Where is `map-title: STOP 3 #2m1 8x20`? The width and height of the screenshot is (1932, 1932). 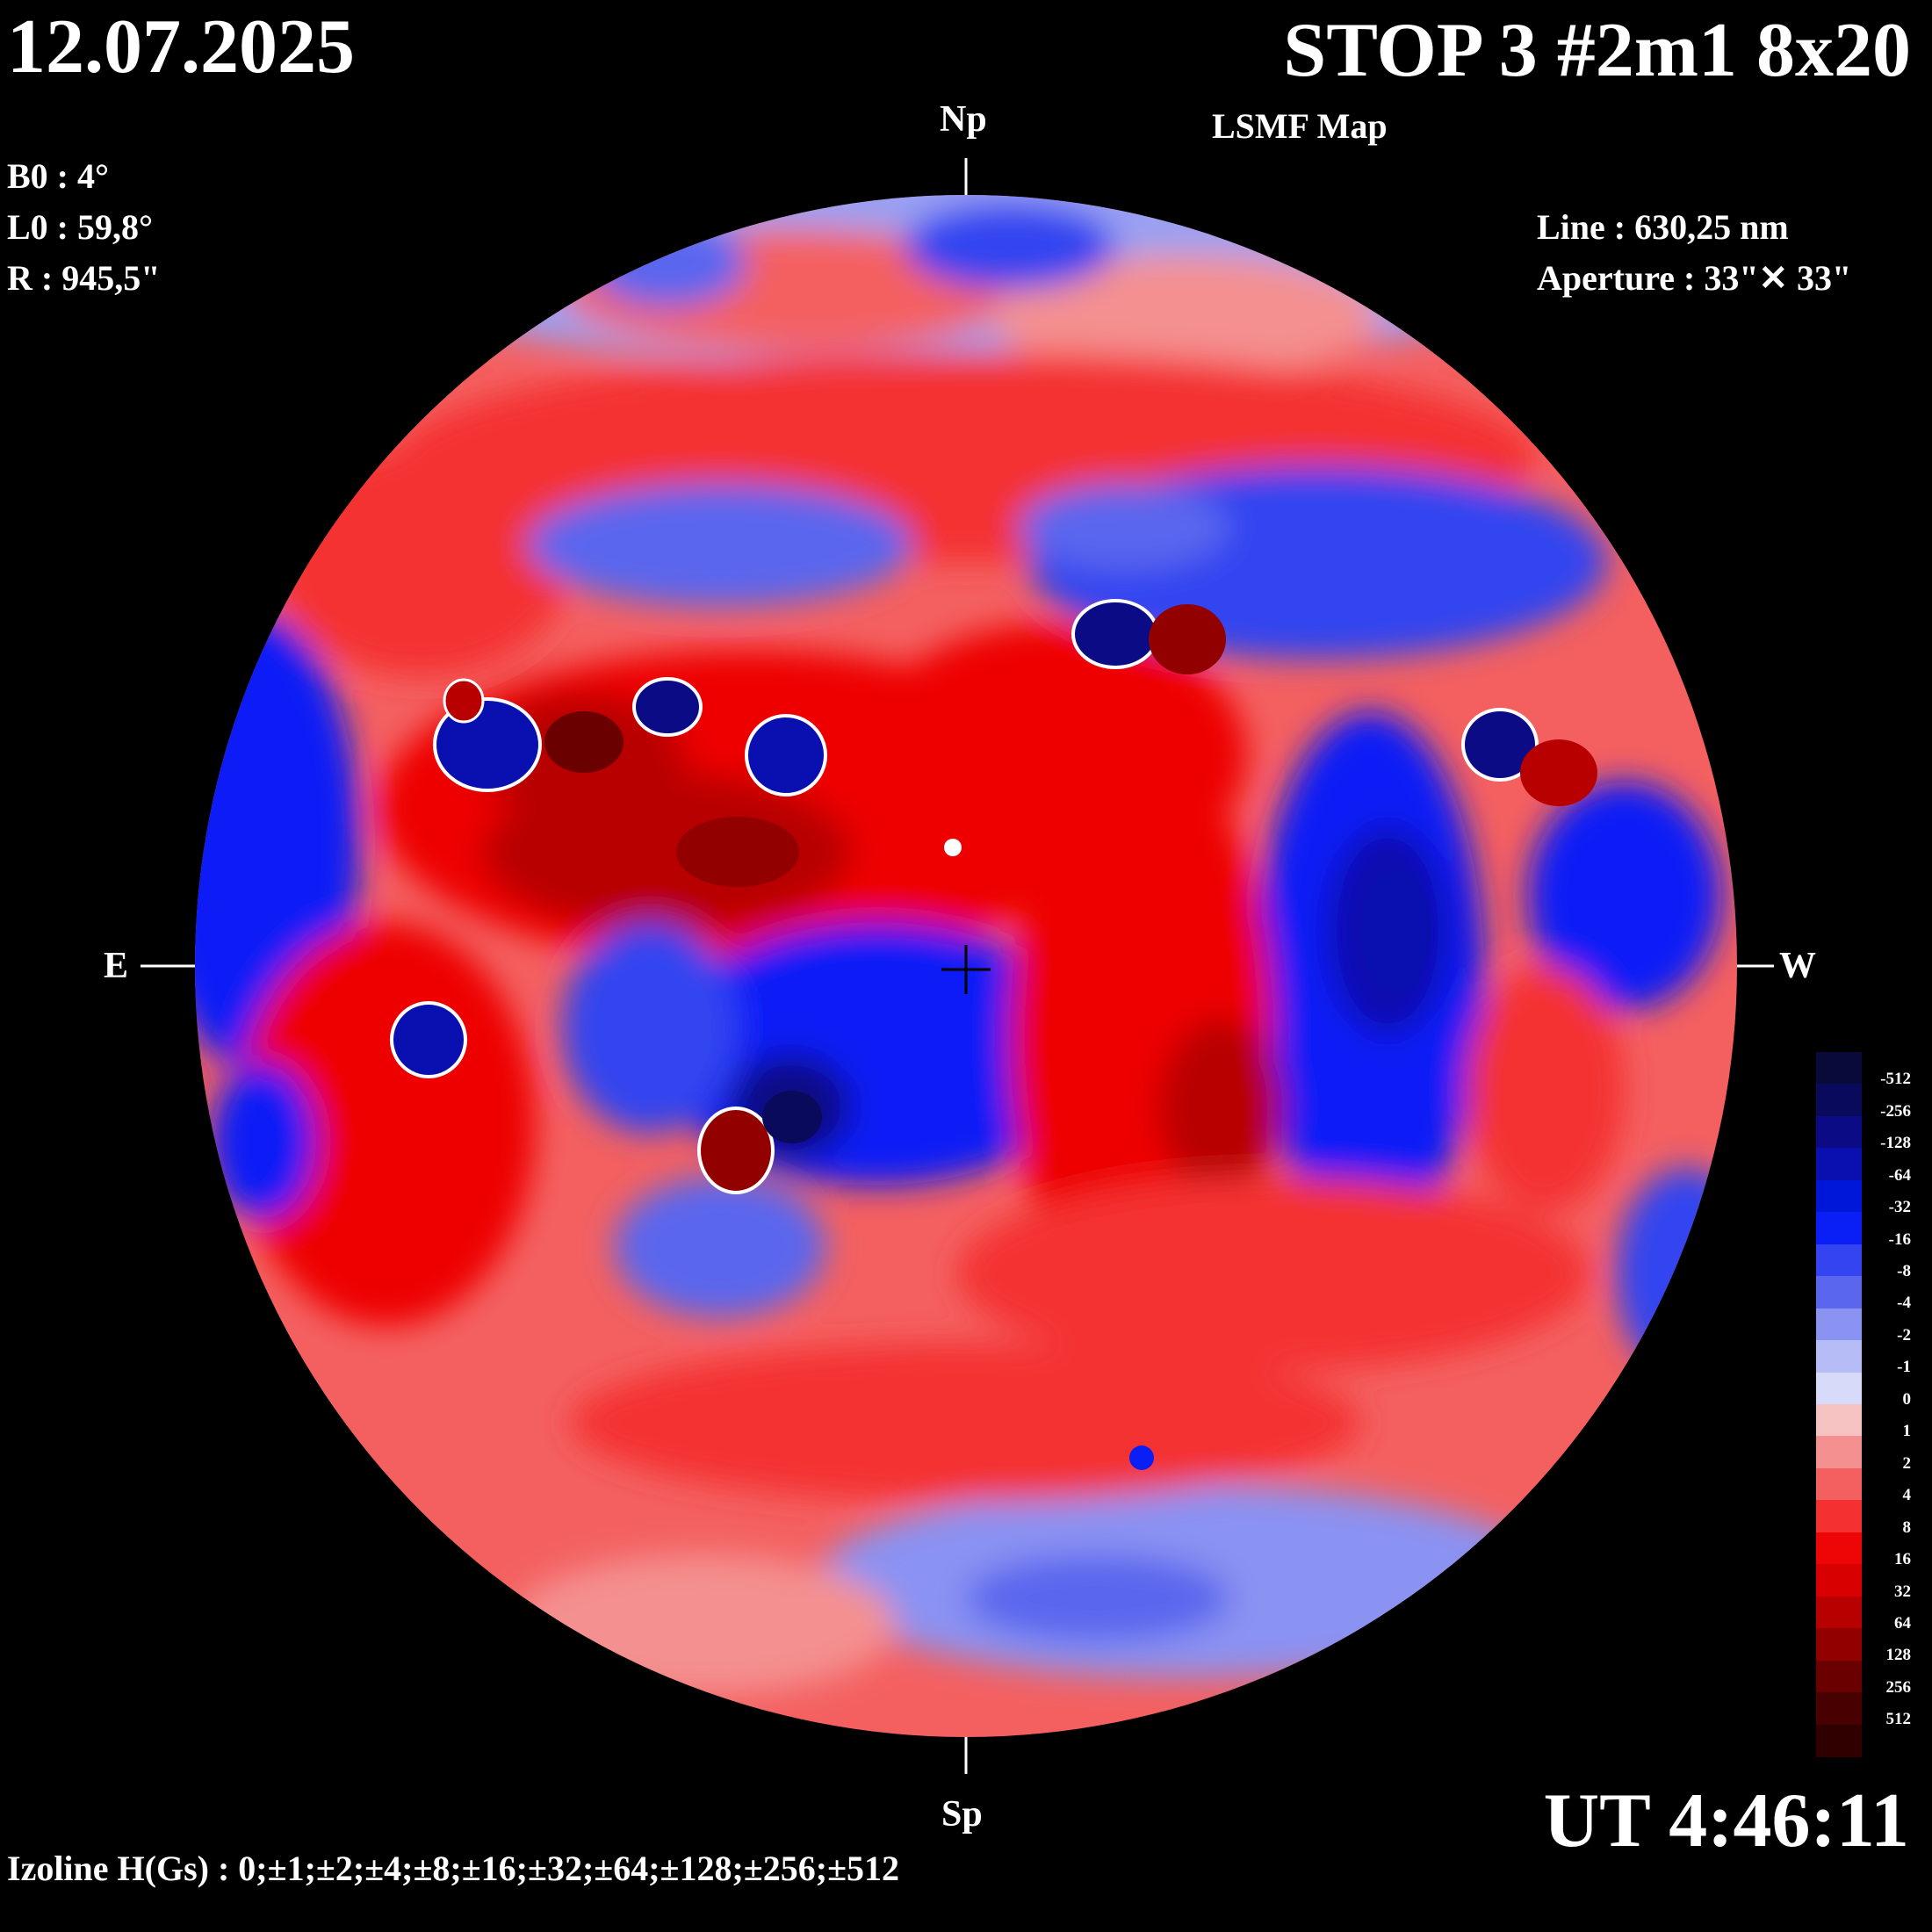
map-title: STOP 3 #2m1 8x20 is located at coordinates (1597, 50).